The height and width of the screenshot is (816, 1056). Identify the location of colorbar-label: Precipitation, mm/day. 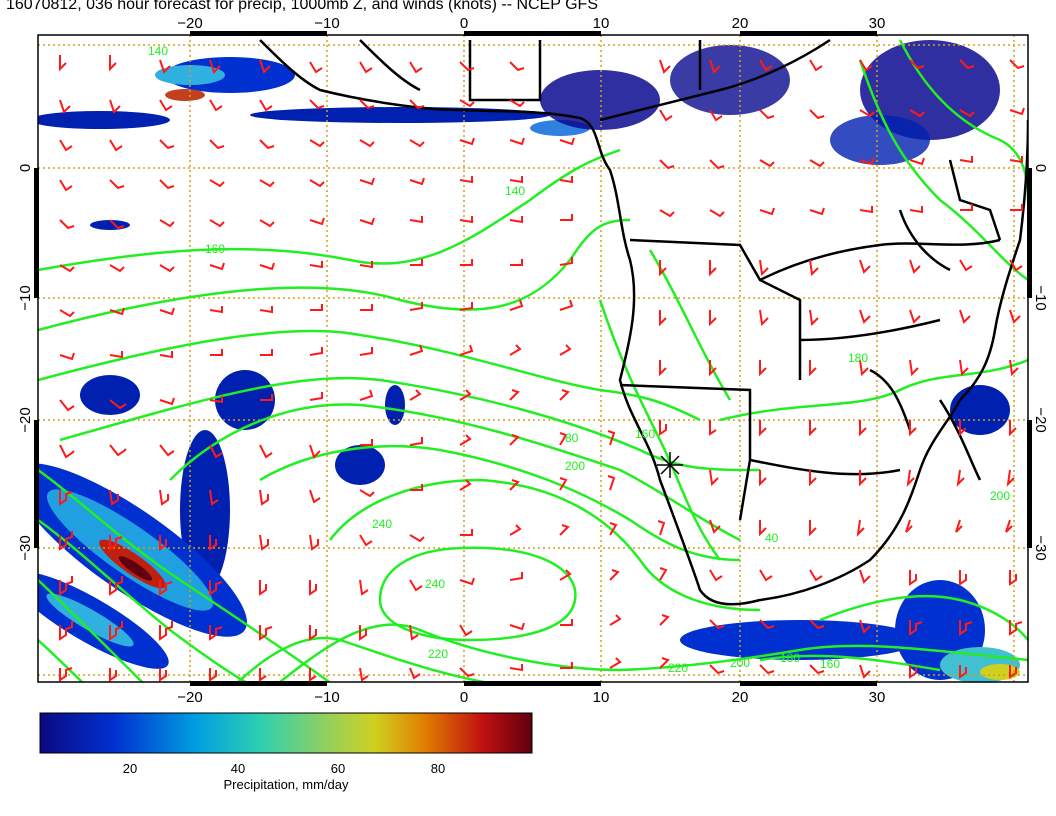
(286, 784).